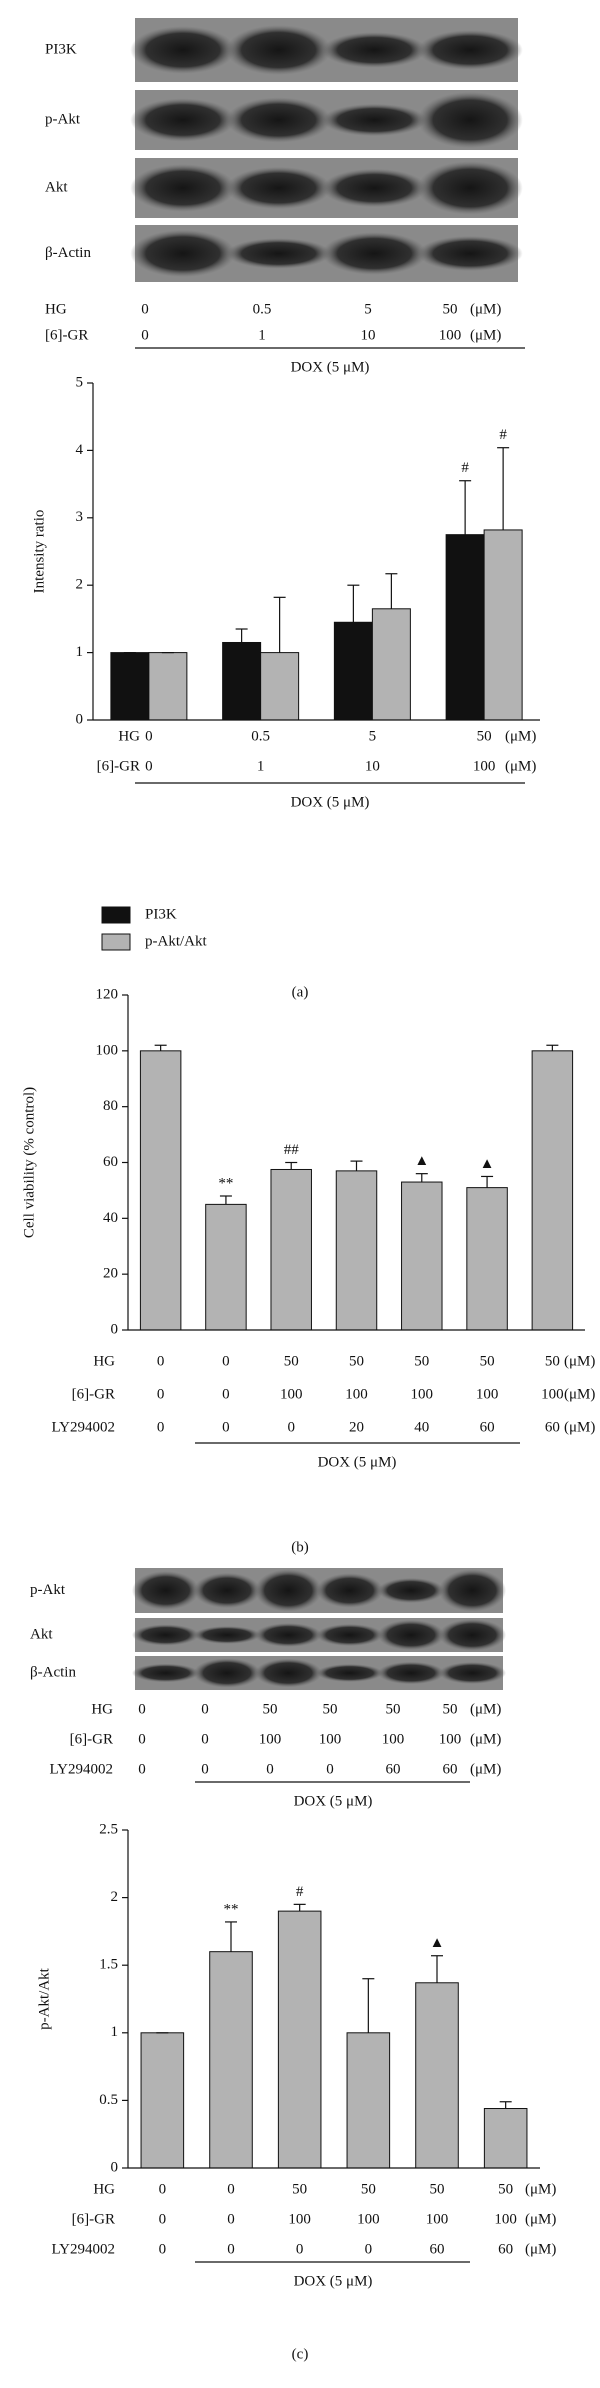 The image size is (600, 2388). I want to click on panel-label: (a), so click(300, 992).